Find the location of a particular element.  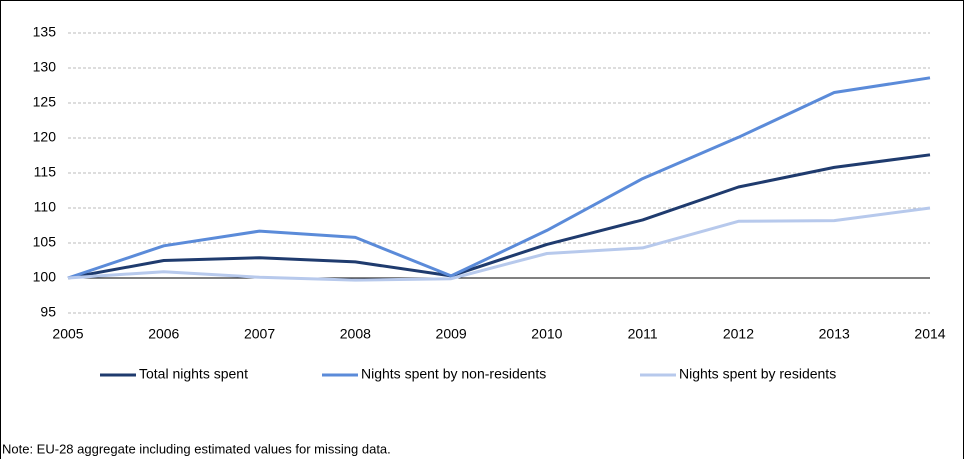

y-tick-label: 105 is located at coordinates (45, 242).